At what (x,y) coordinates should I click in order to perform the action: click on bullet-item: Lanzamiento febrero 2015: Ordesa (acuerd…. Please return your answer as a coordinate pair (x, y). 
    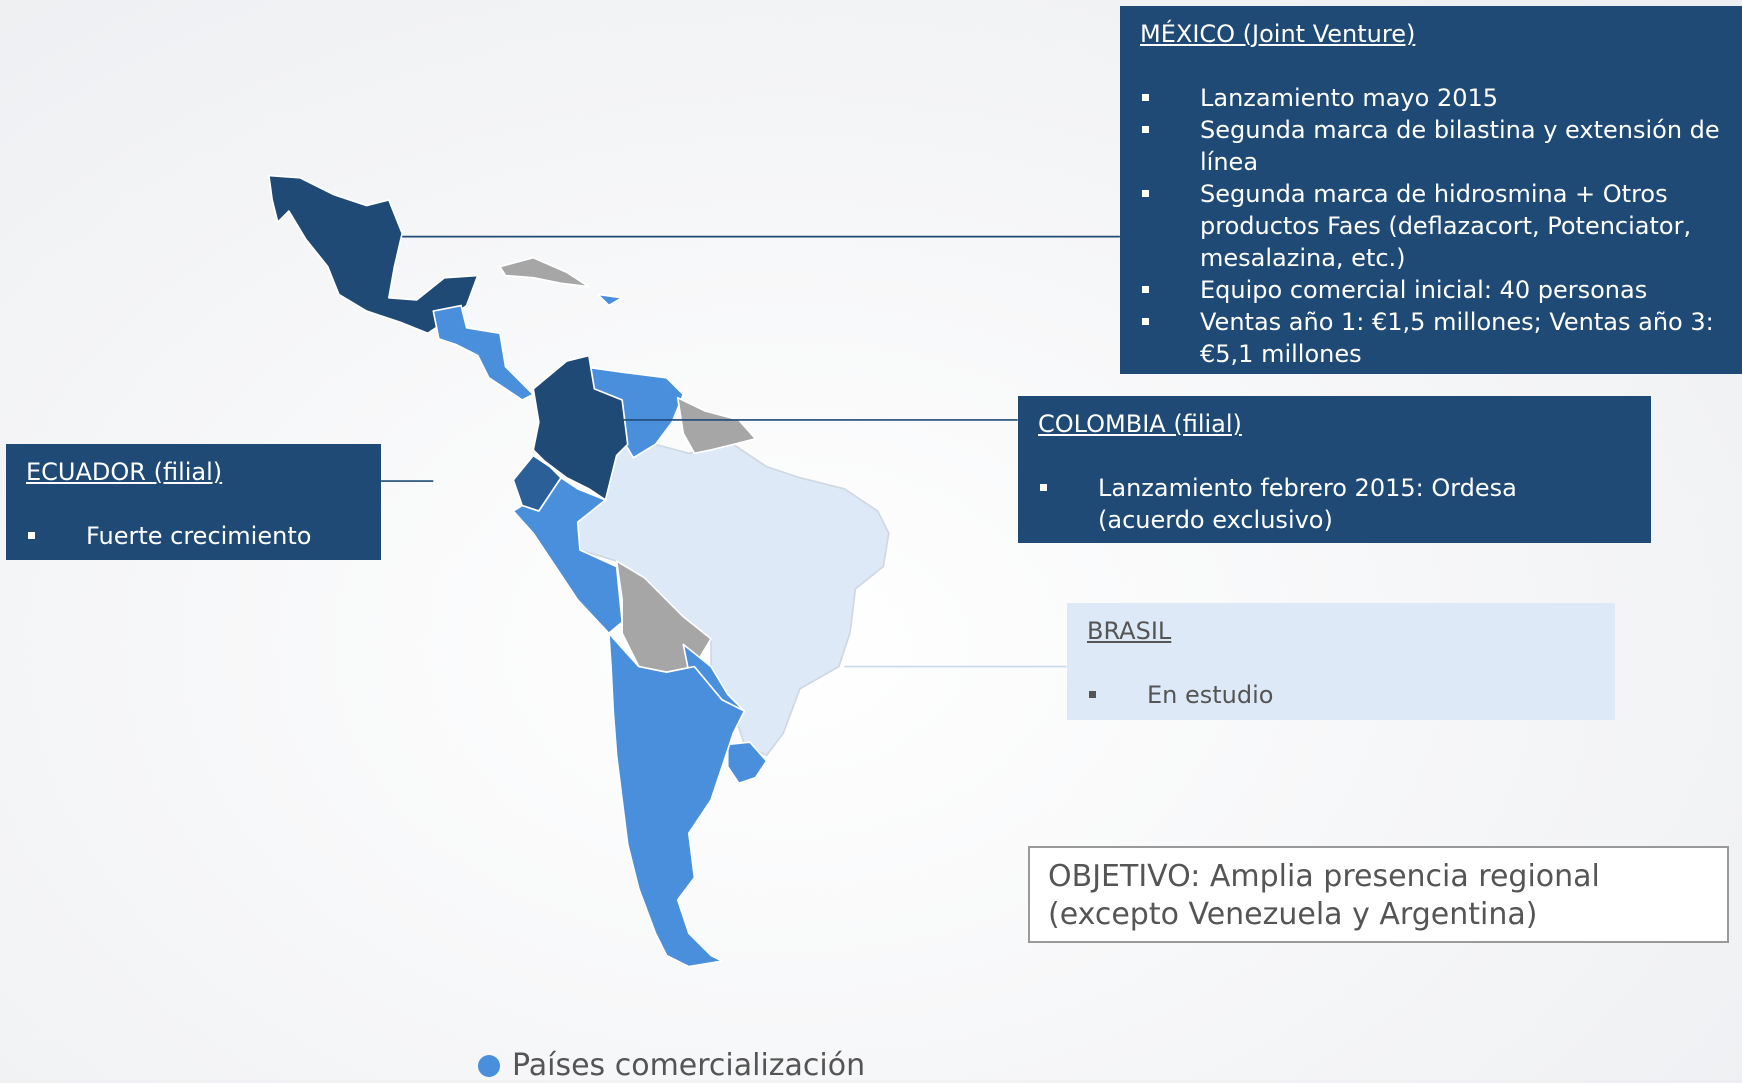
    Looking at the image, I should click on (1334, 504).